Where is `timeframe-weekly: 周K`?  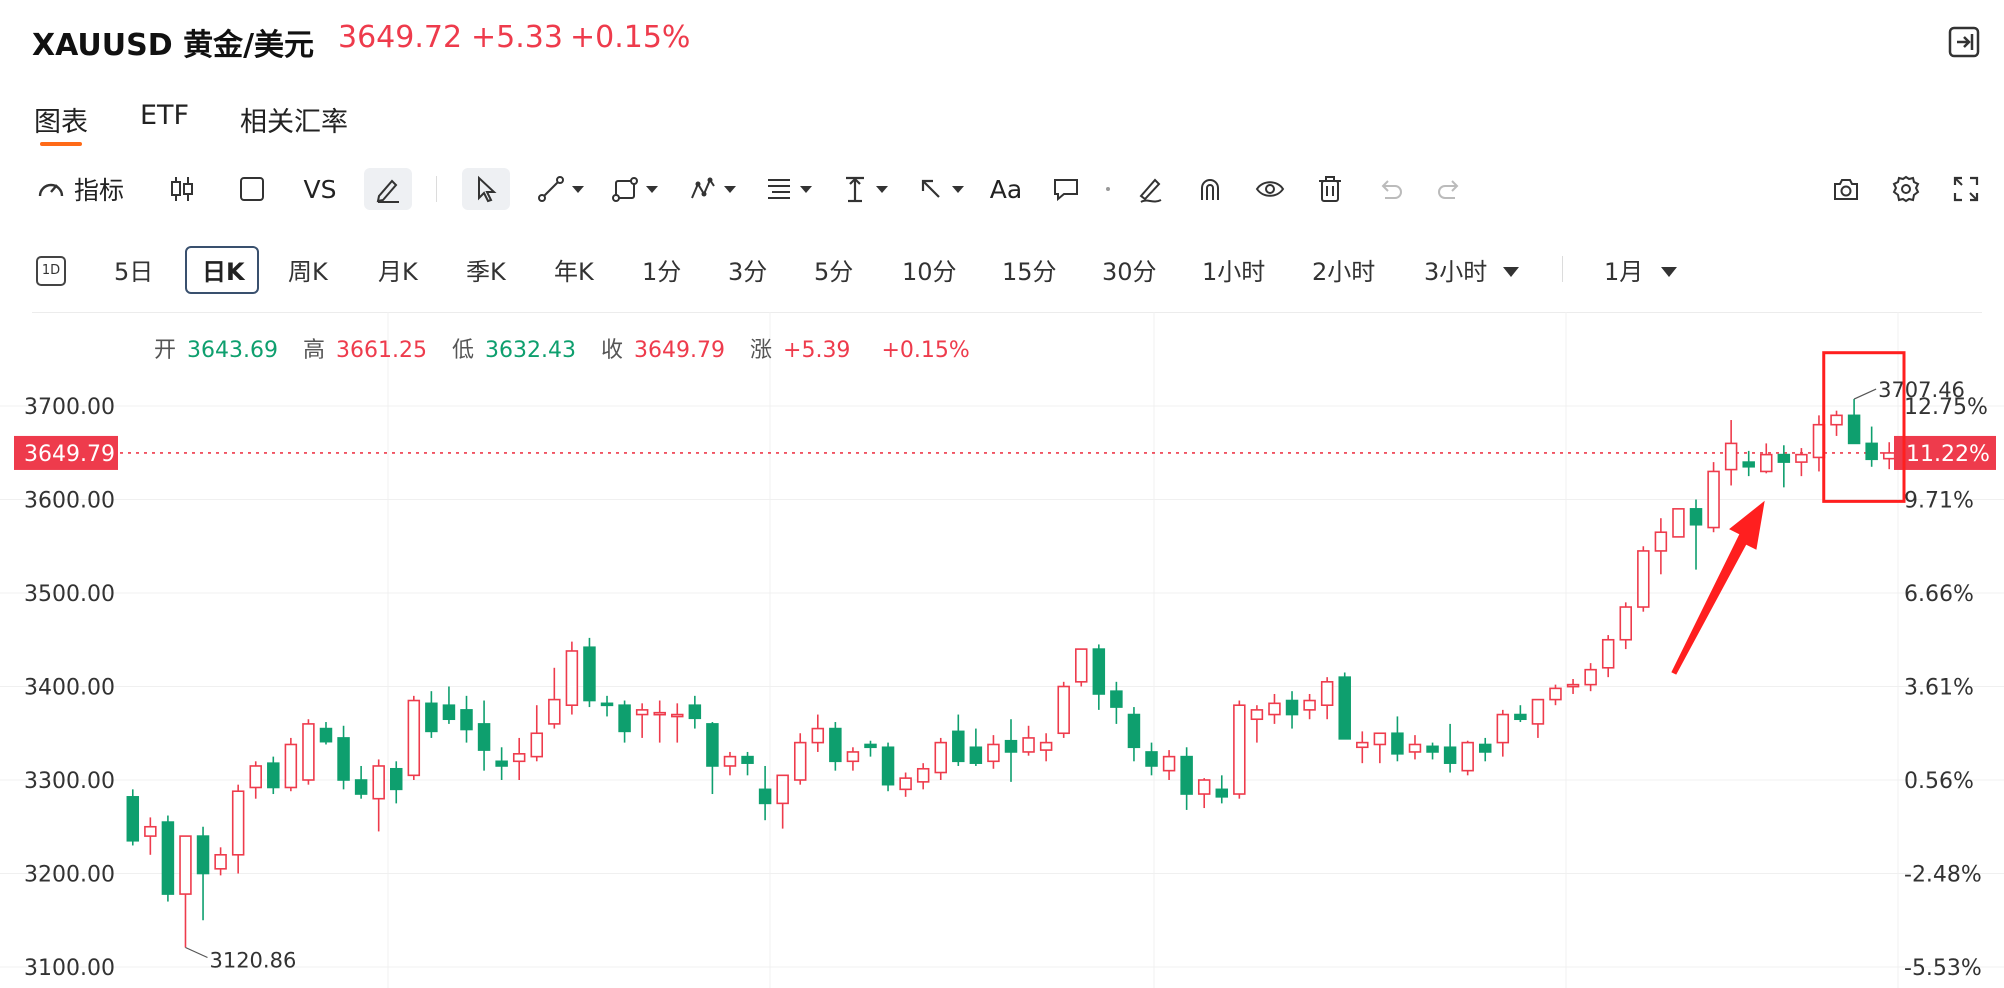 timeframe-weekly: 周K is located at coordinates (308, 272).